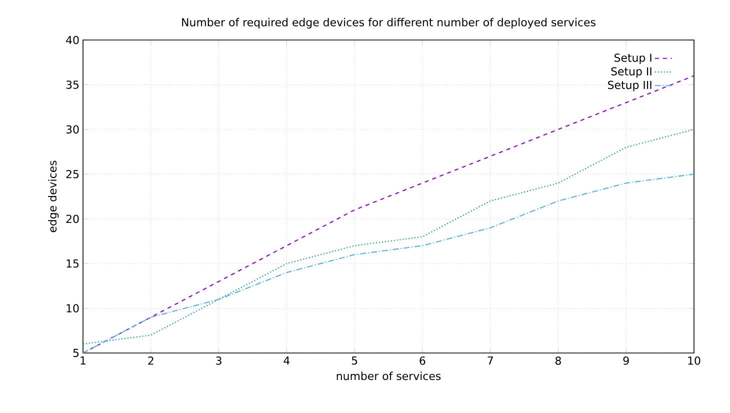  Describe the element at coordinates (219, 360) in the screenshot. I see `x-tick-label: 3` at that location.